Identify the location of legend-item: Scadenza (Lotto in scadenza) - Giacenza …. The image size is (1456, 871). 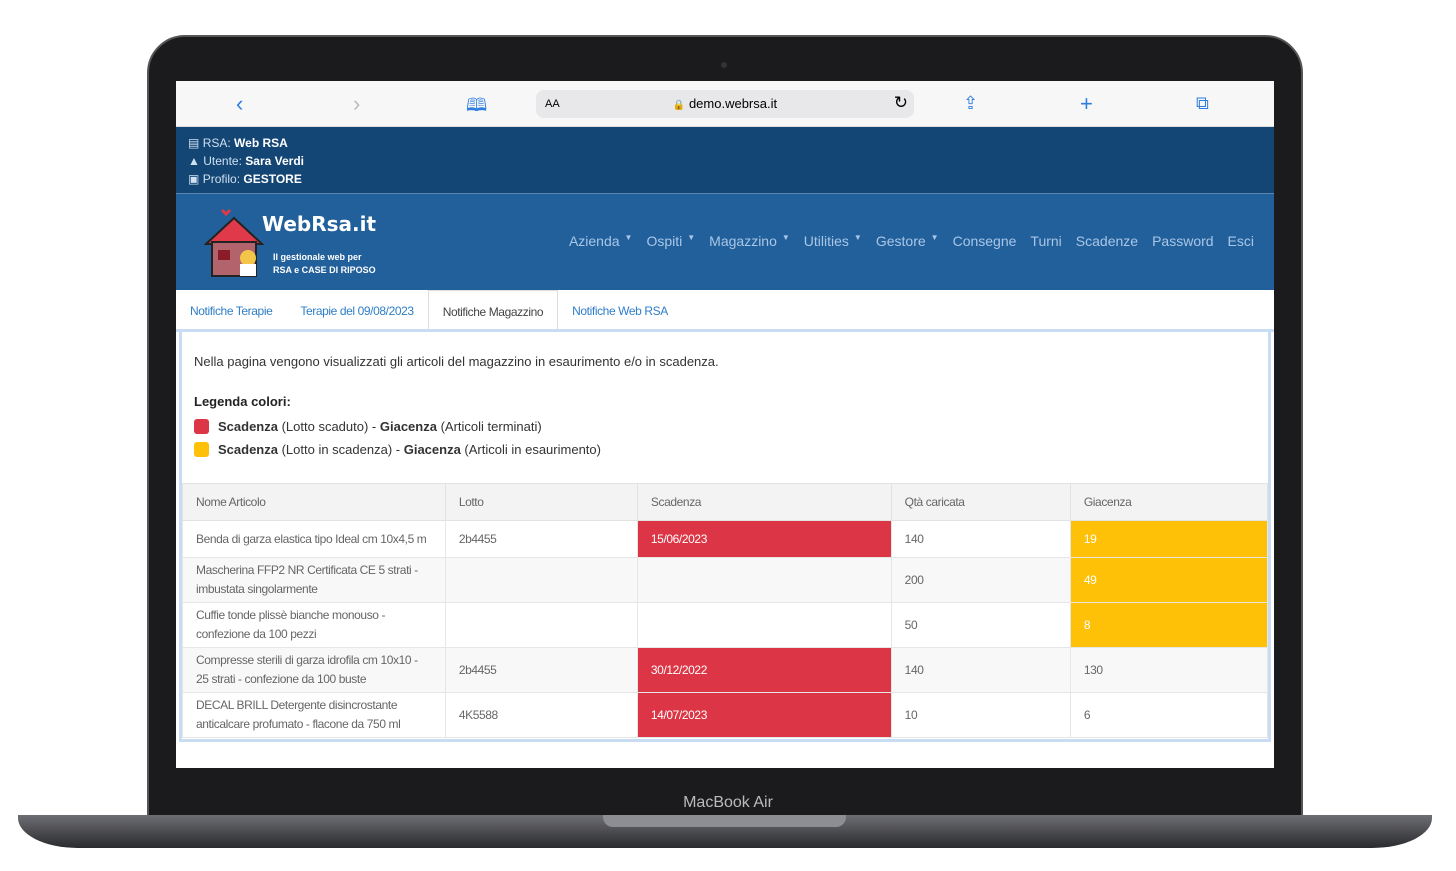
(725, 449).